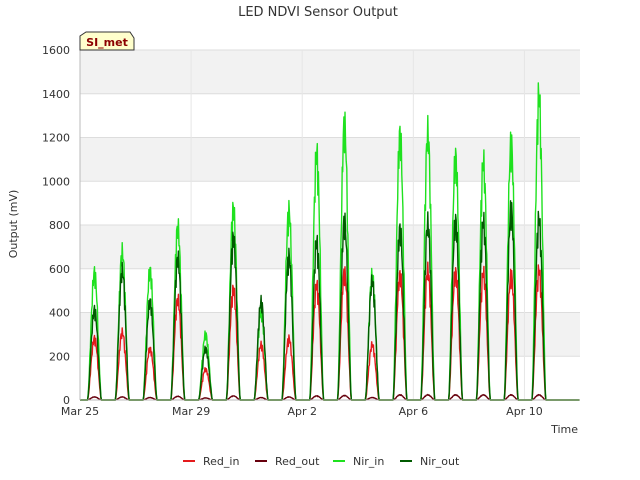 Image resolution: width=640 pixels, height=480 pixels. Describe the element at coordinates (56, 50) in the screenshot. I see `y-tick-label: 1600` at that location.